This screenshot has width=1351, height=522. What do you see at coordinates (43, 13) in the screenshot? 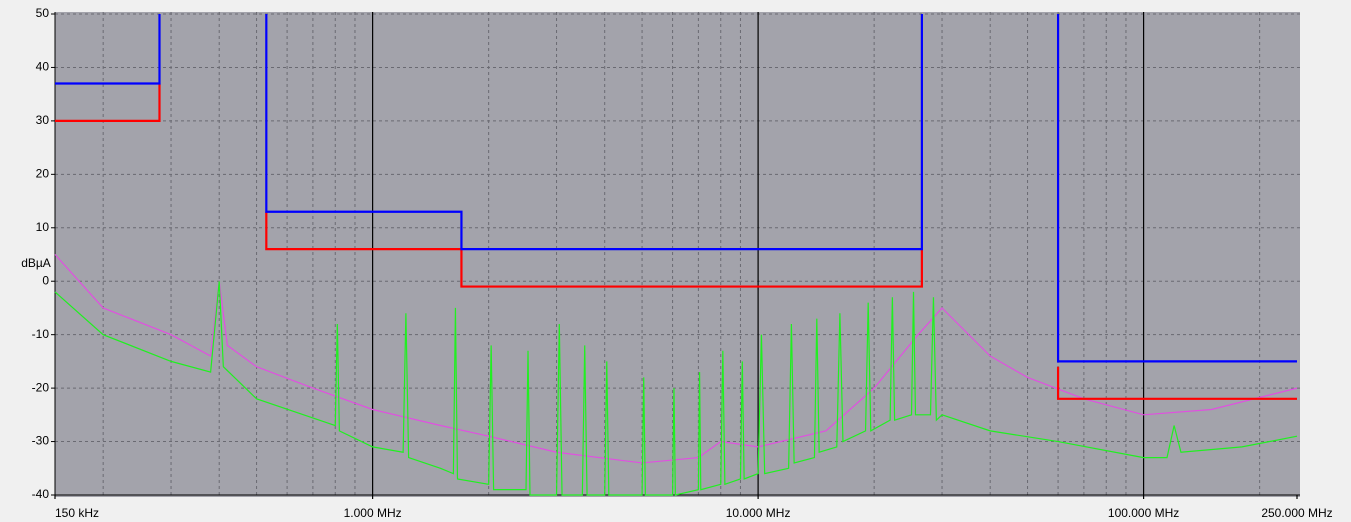
I see `y-tick-label: 50` at bounding box center [43, 13].